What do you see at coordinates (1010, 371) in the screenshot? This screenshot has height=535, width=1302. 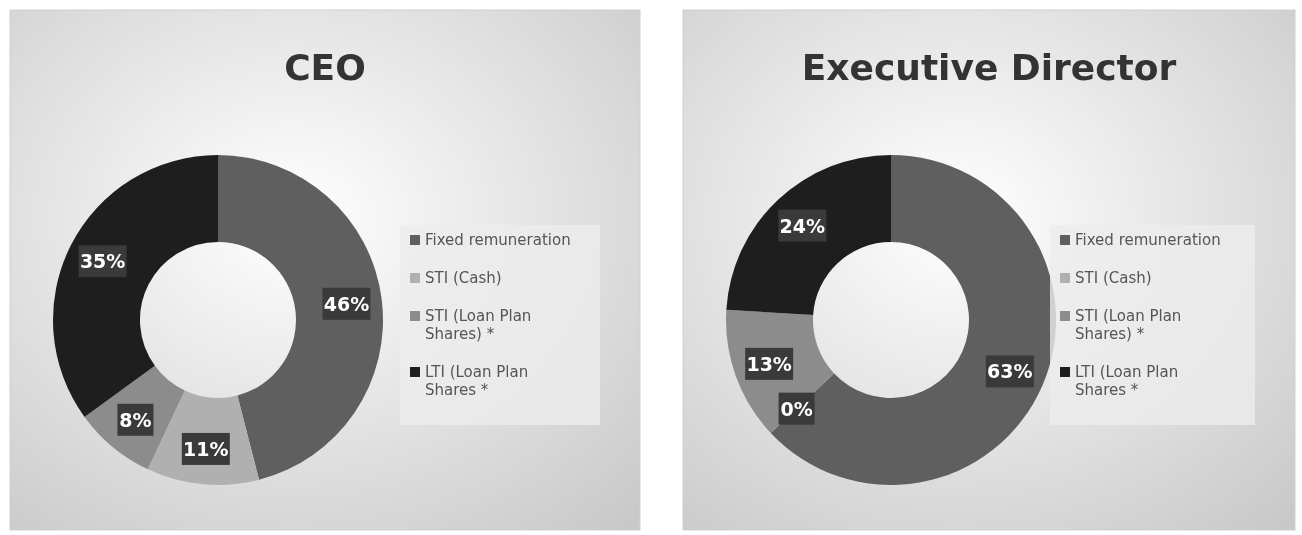 I see `data-label: 63%` at bounding box center [1010, 371].